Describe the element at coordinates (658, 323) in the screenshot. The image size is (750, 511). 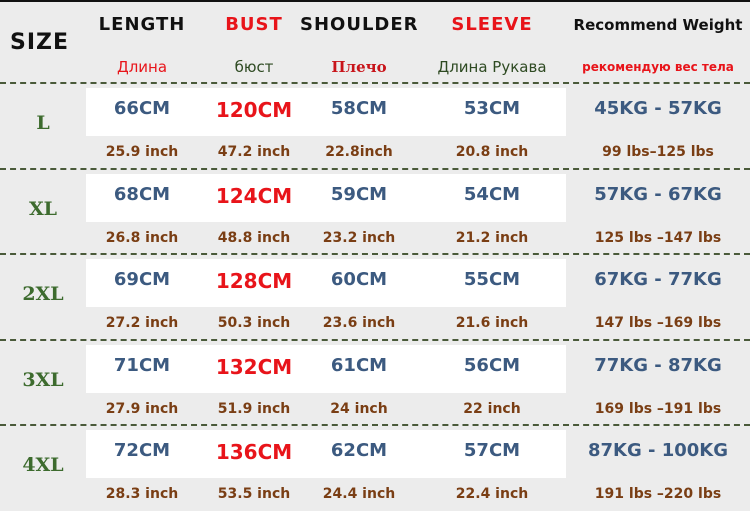
I see `inch-value: 147 lbs –169 lbs` at that location.